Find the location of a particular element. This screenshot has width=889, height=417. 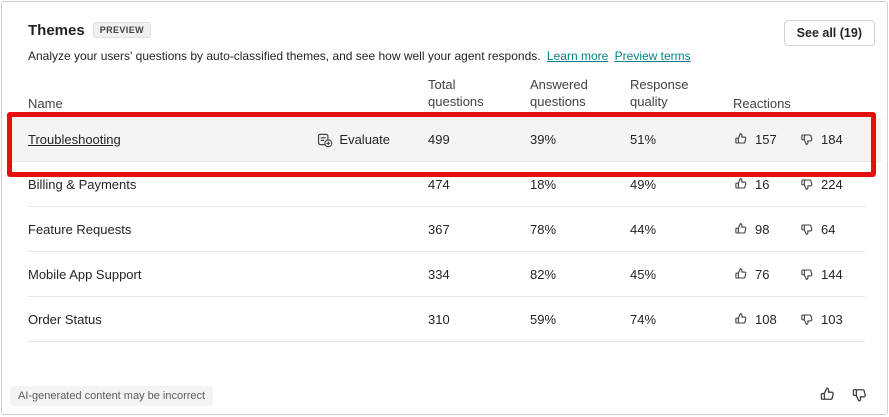

total-questions-value: 310 is located at coordinates (439, 319).